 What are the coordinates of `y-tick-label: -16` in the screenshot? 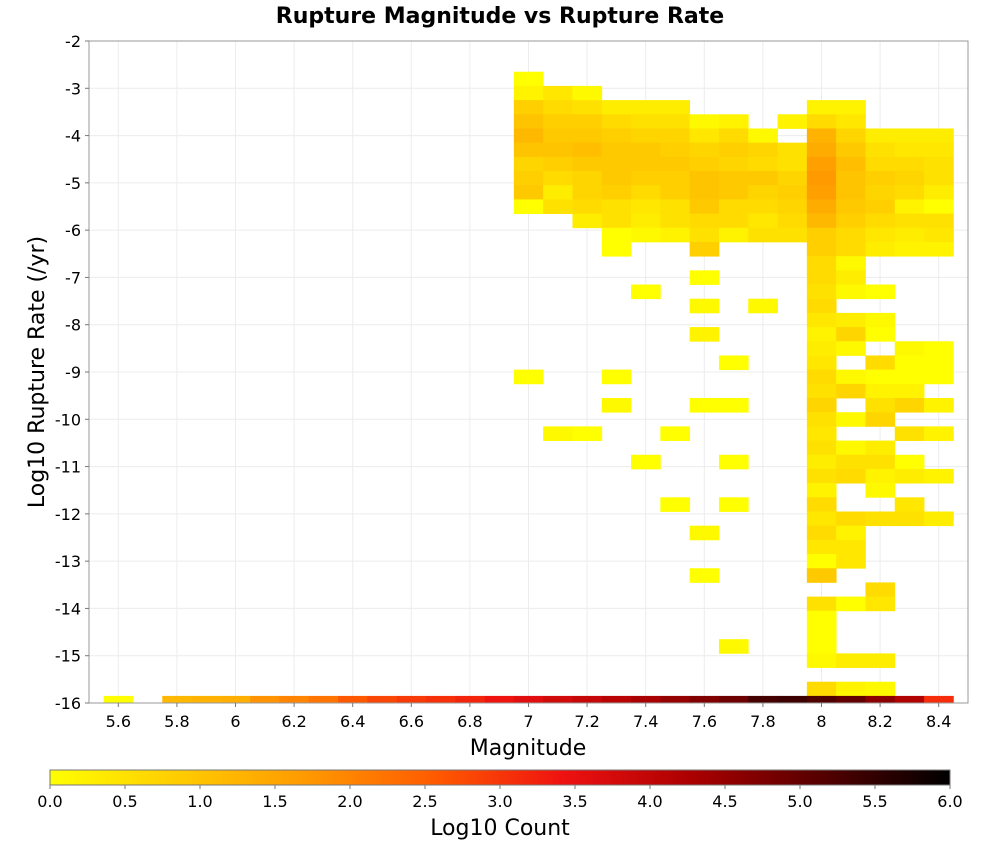 It's located at (68, 703).